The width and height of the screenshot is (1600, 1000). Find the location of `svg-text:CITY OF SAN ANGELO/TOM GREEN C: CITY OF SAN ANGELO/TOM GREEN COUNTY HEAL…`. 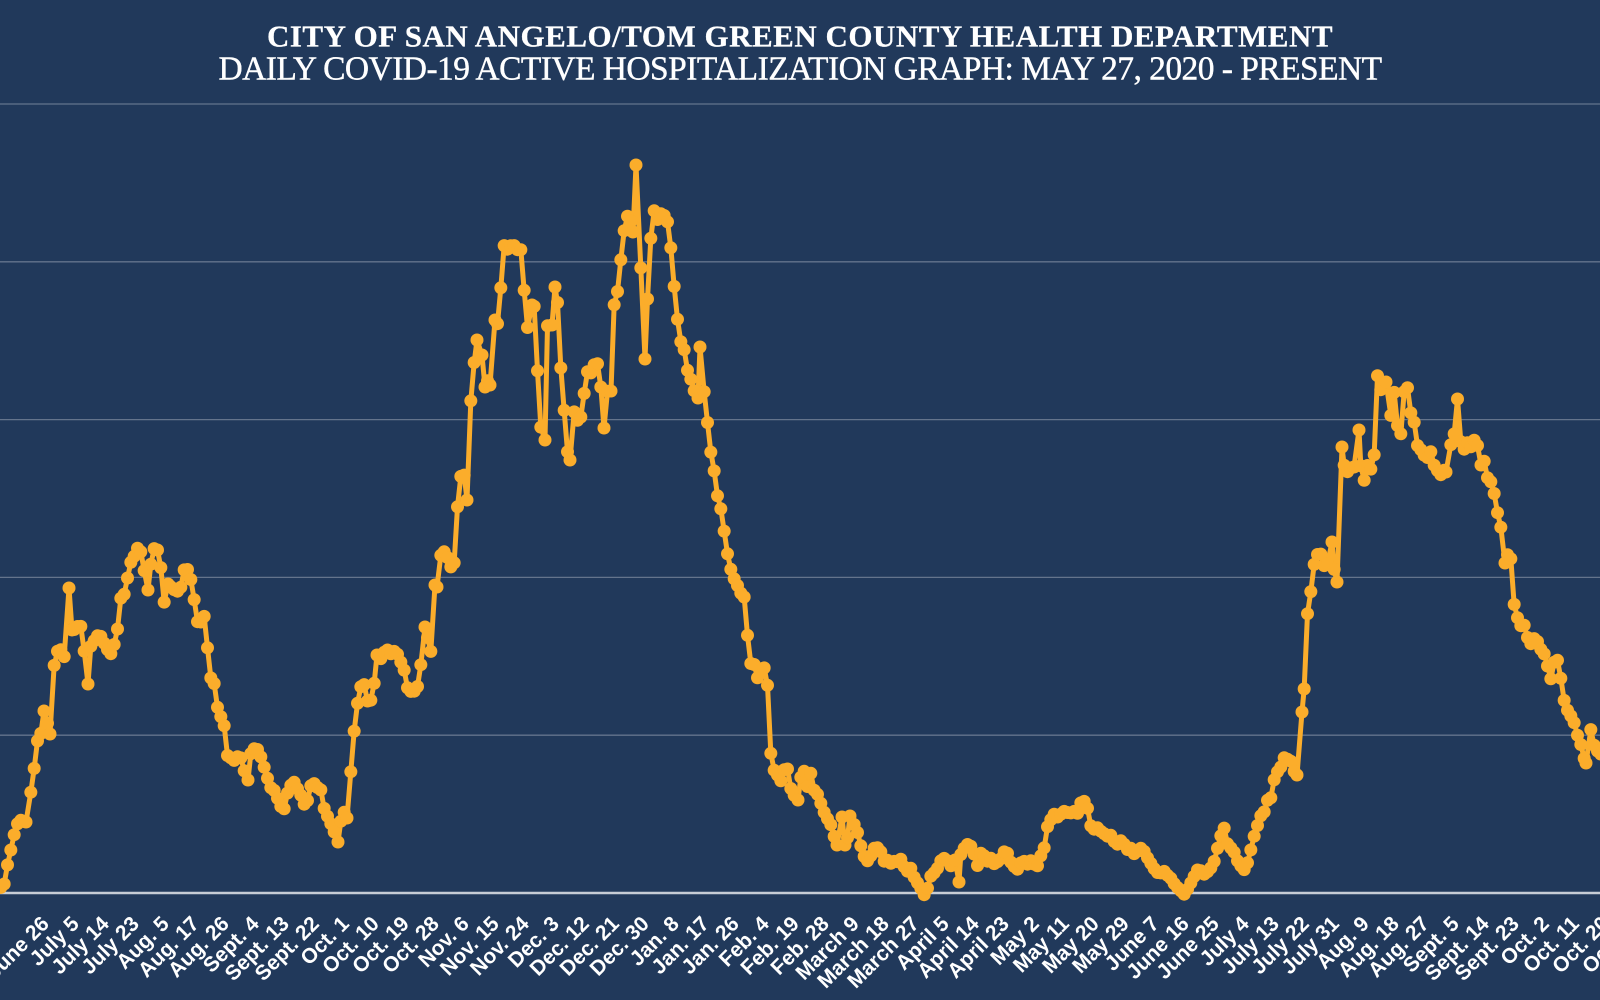

svg-text:CITY OF SAN ANGELO/TOM GREEN C: CITY OF SAN ANGELO/TOM GREEN COUNTY HEAL… is located at coordinates (800, 36).